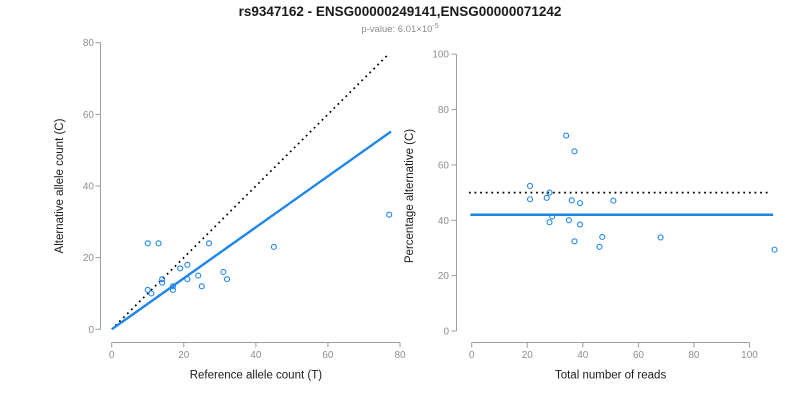 This screenshot has width=800, height=400. What do you see at coordinates (410, 196) in the screenshot?
I see `right-y-axis-label: Percentage alternative (C)` at bounding box center [410, 196].